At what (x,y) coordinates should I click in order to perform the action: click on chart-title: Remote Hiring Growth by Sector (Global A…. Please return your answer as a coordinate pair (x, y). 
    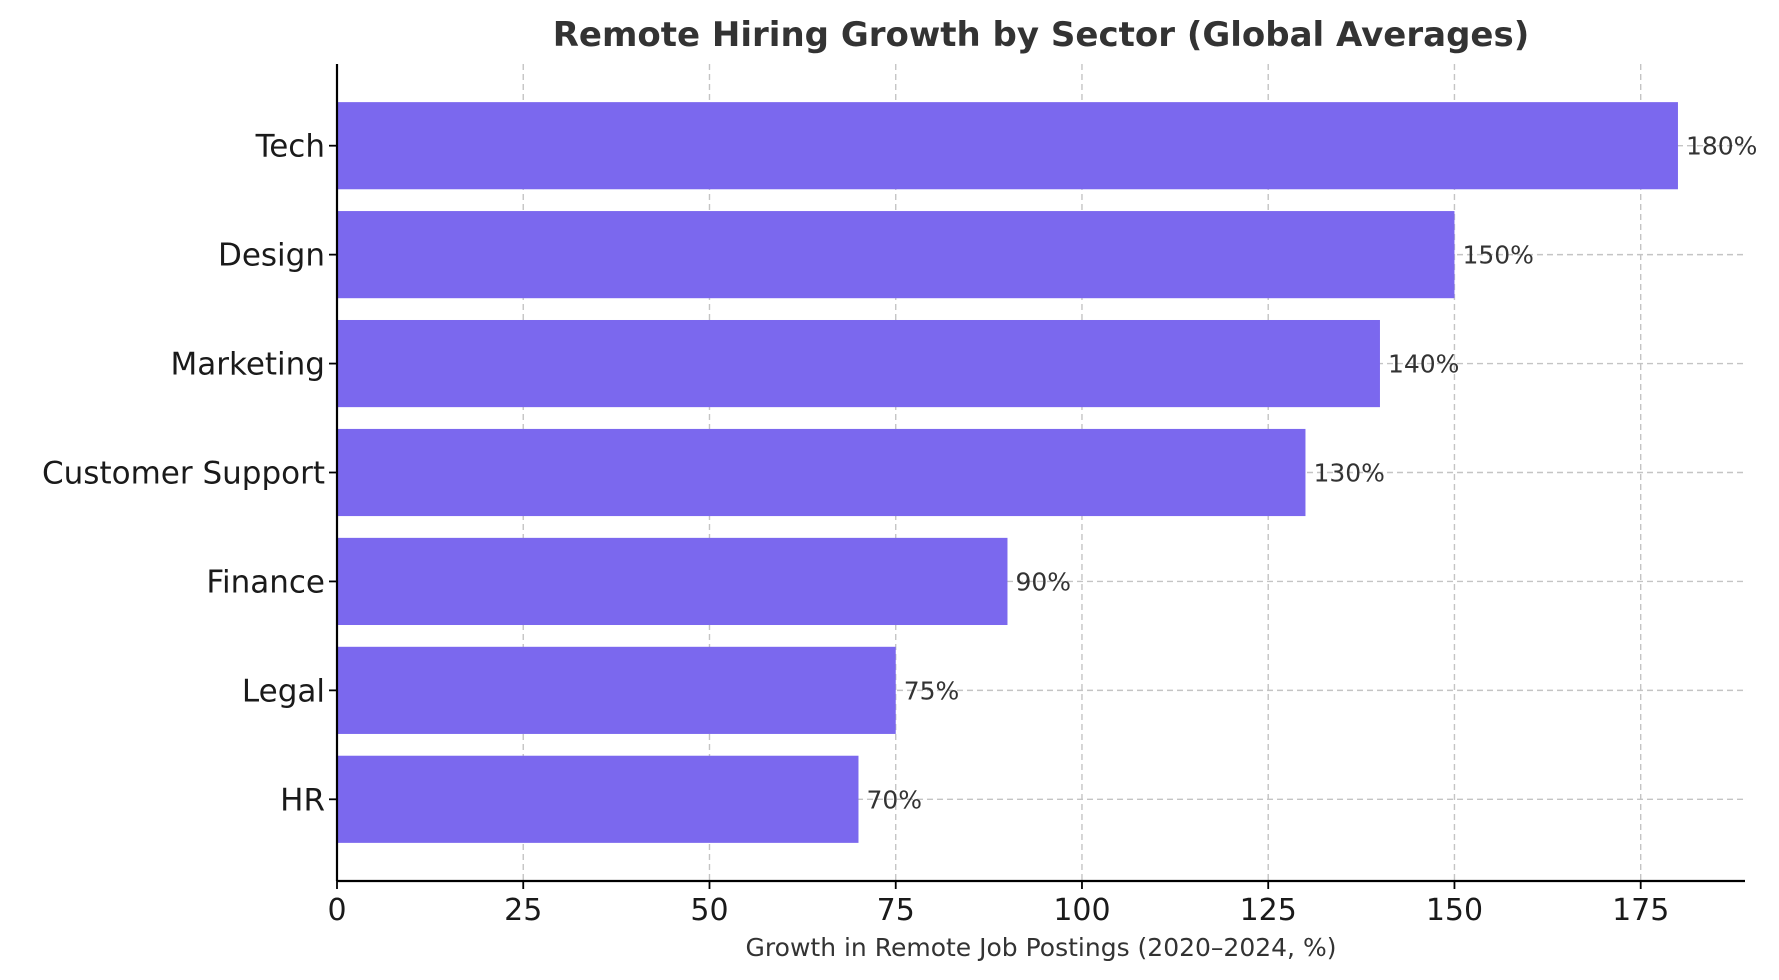
    Looking at the image, I should click on (1041, 35).